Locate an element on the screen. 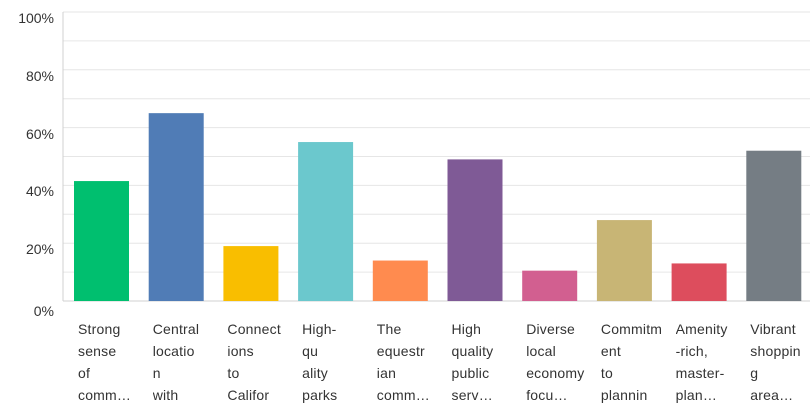 The width and height of the screenshot is (810, 415). y-tick-label: 100% is located at coordinates (36, 18).